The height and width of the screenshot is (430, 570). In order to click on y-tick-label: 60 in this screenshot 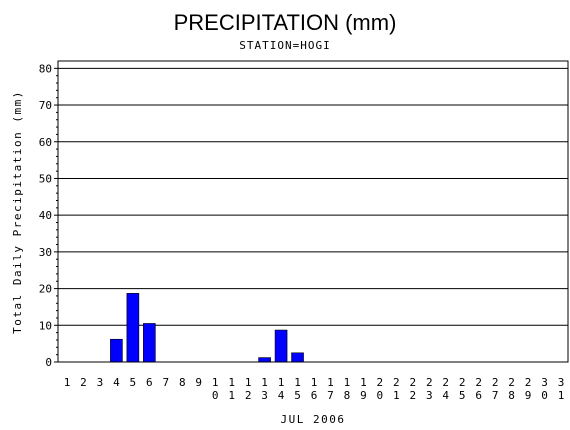, I will do `click(45, 142)`.